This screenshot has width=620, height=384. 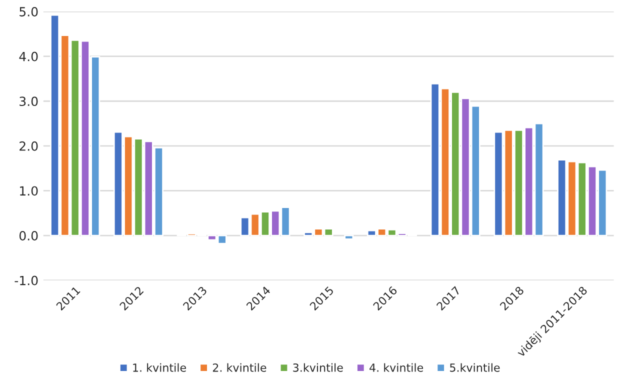 What do you see at coordinates (29, 11) in the screenshot?
I see `y-tick-label: 5.0` at bounding box center [29, 11].